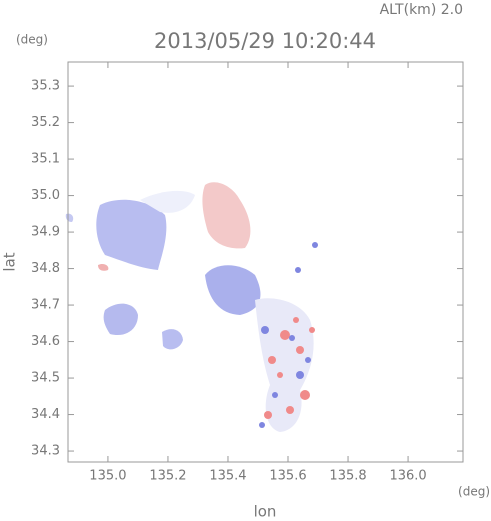 The width and height of the screenshot is (491, 521). Describe the element at coordinates (227, 476) in the screenshot. I see `x-tick-label: 135.4` at that location.